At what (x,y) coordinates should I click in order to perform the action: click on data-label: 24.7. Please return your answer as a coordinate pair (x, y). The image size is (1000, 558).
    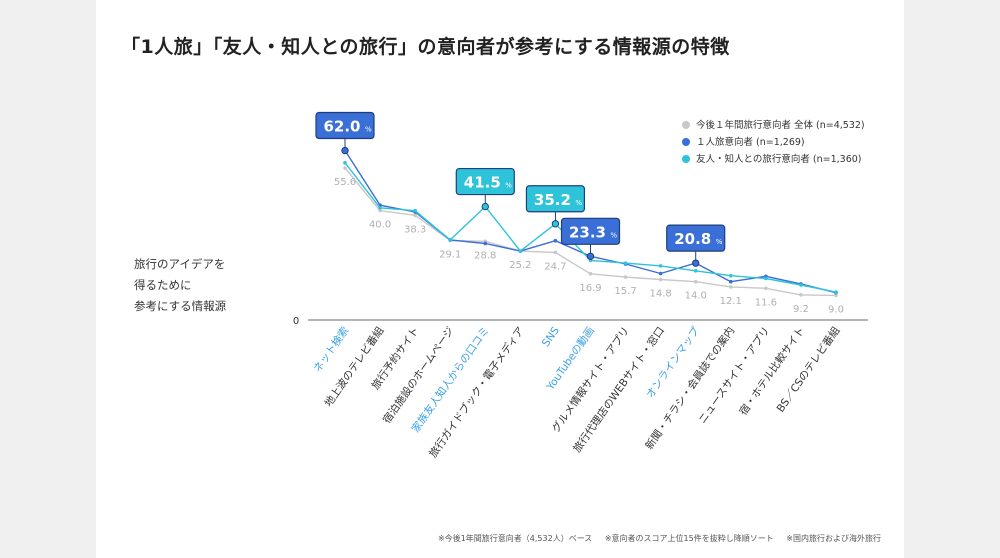
    Looking at the image, I should click on (555, 266).